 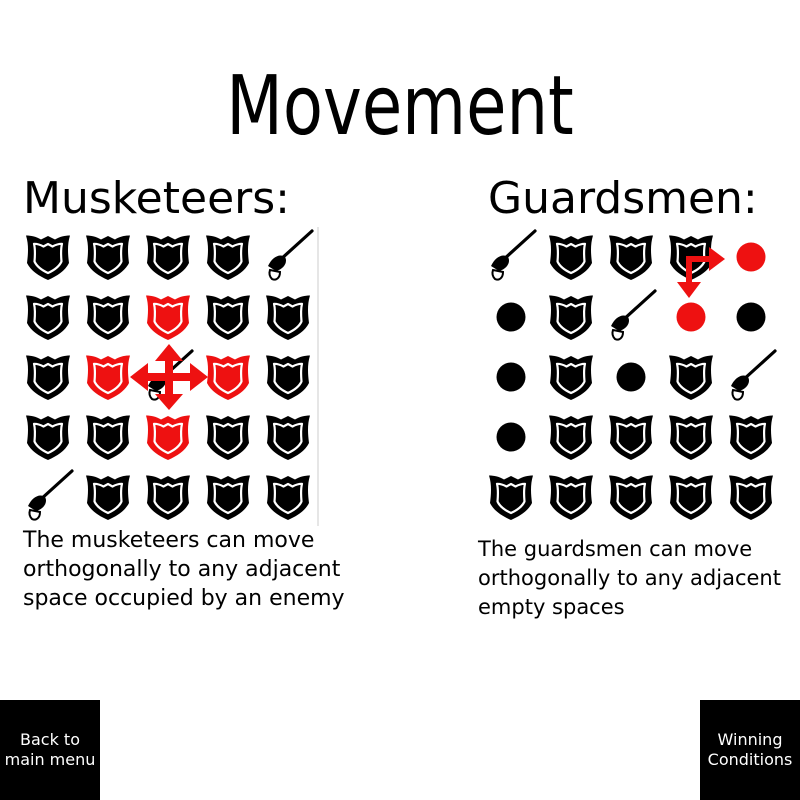 What do you see at coordinates (623, 198) in the screenshot?
I see `guardsmen-heading: Guardsmen:` at bounding box center [623, 198].